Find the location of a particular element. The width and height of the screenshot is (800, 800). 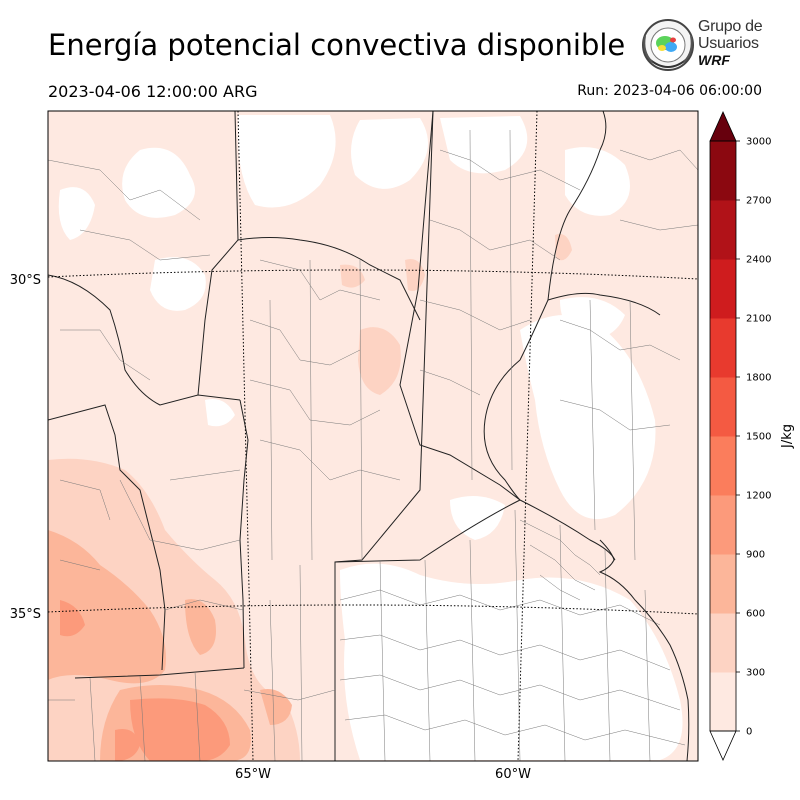

wrf-logo: Grupo de Usuarios WRF is located at coordinates (703, 46).